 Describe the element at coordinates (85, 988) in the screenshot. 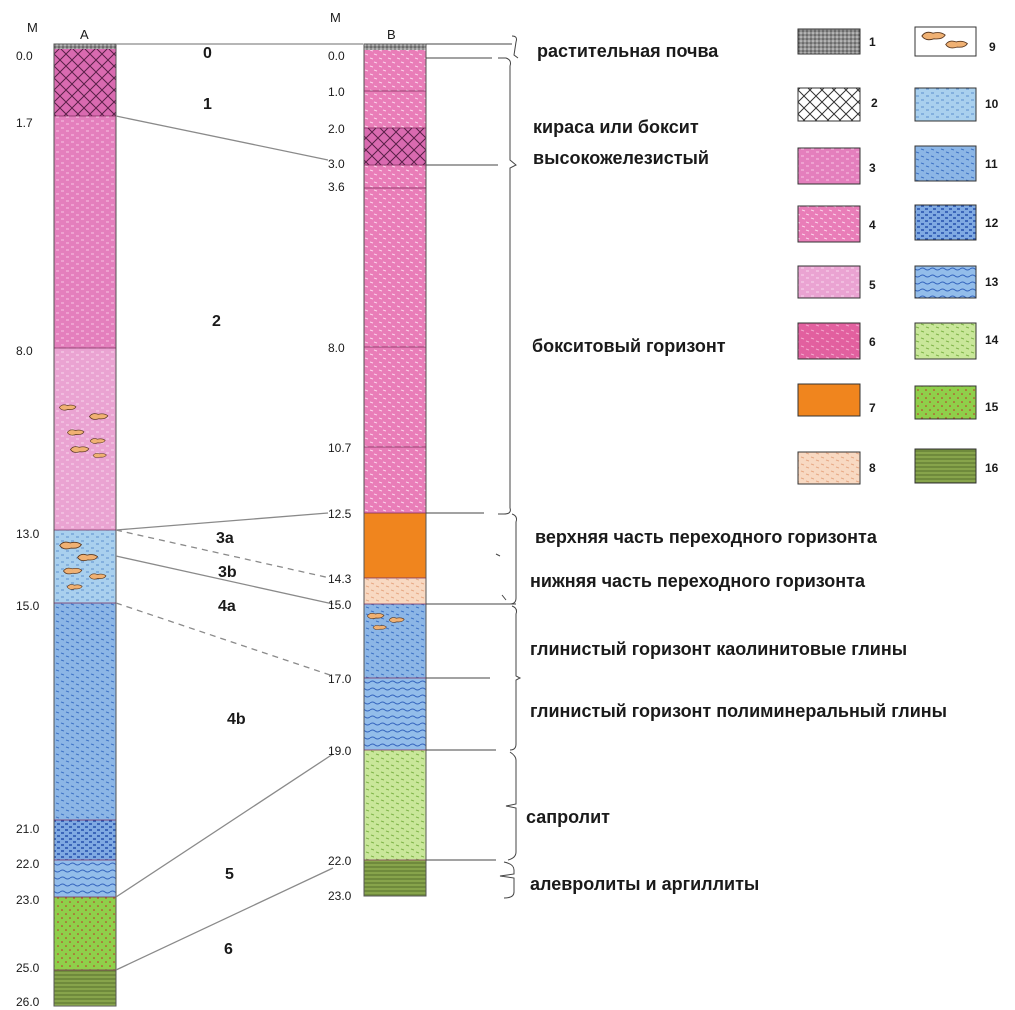

I see `column-a-layer-siltstone` at that location.